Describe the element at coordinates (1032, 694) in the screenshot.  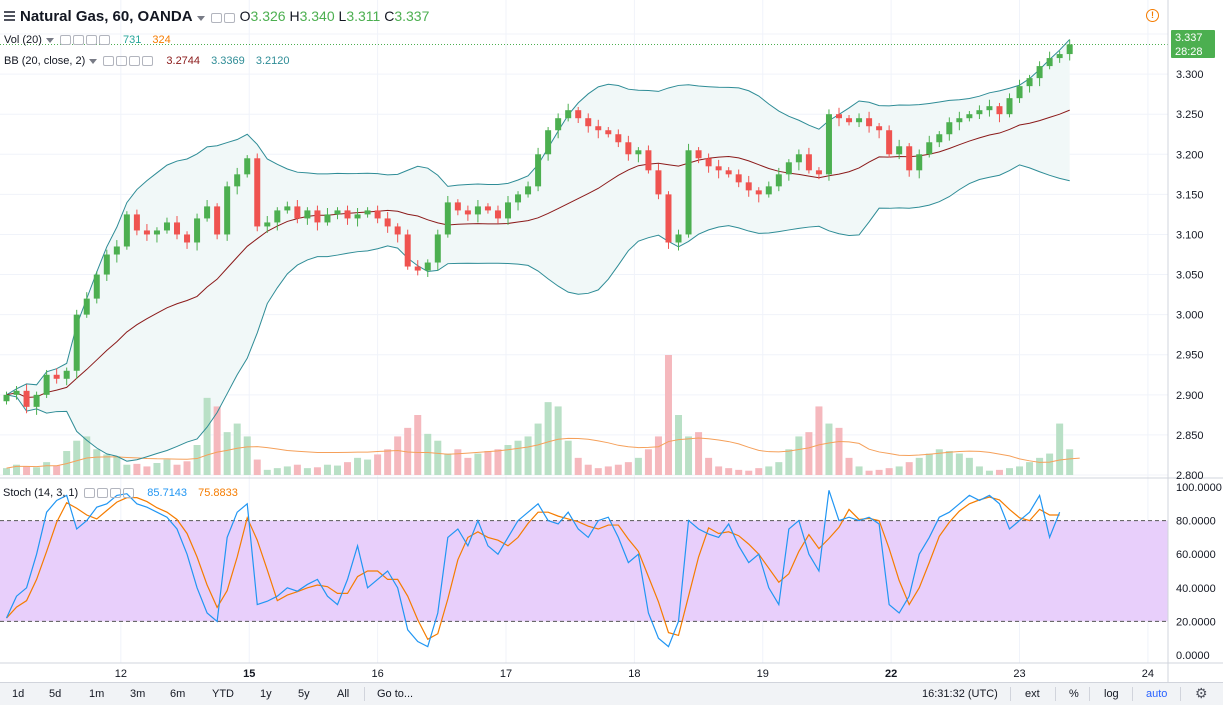
I see `ext-toggle: ext` at that location.